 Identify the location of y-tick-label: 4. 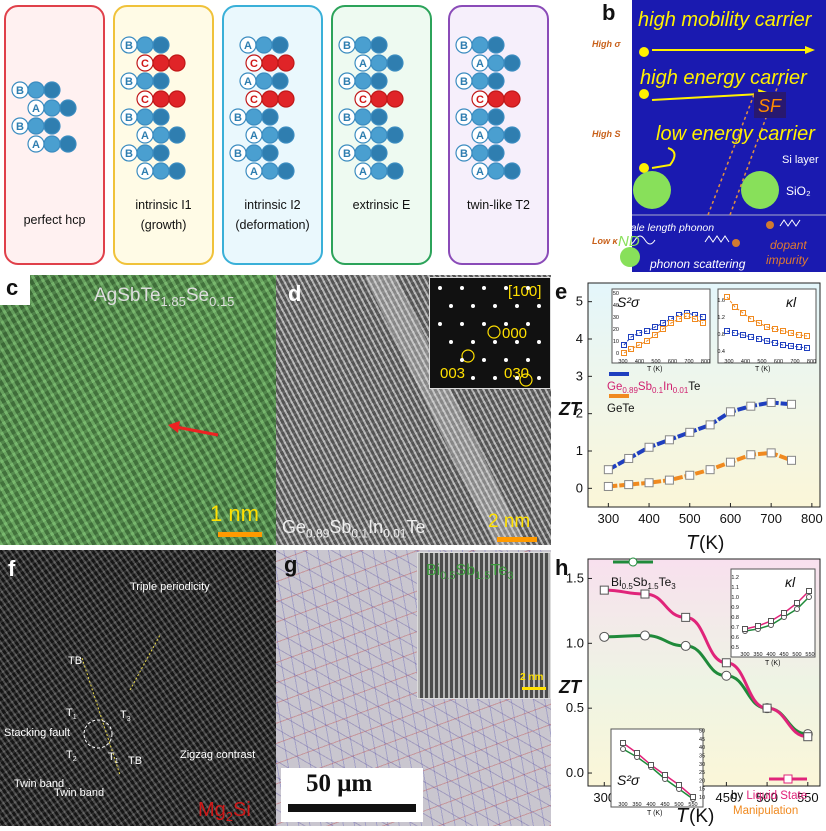
(579, 338).